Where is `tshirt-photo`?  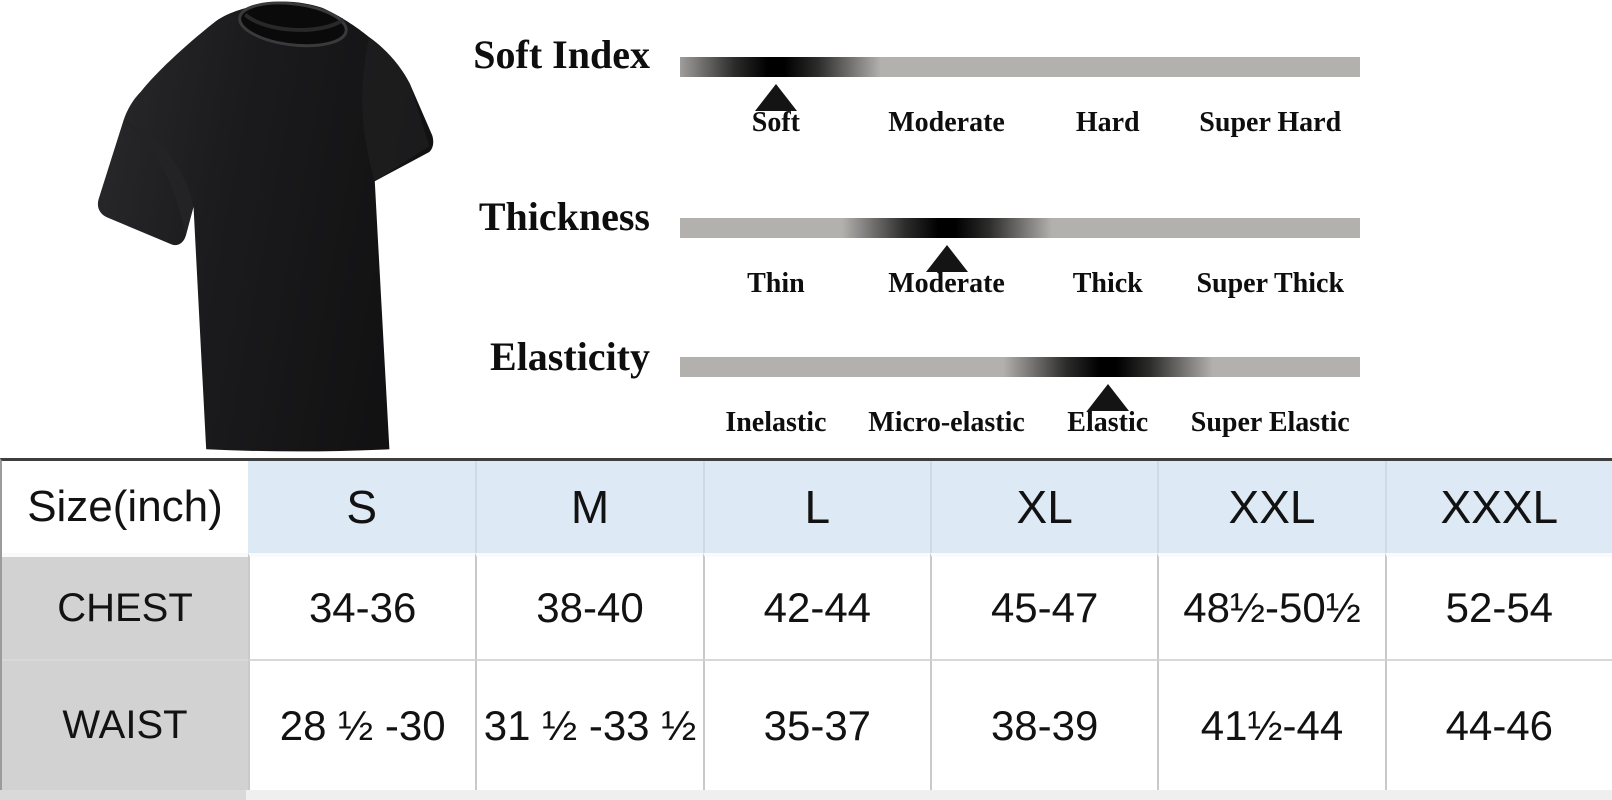 tshirt-photo is located at coordinates (252, 229).